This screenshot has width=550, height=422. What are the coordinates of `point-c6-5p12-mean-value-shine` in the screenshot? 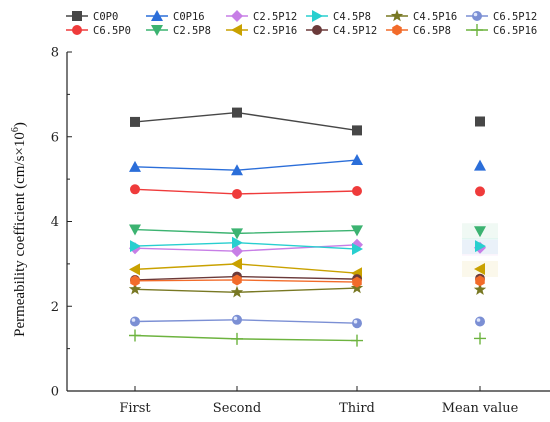 It's located at (478, 320).